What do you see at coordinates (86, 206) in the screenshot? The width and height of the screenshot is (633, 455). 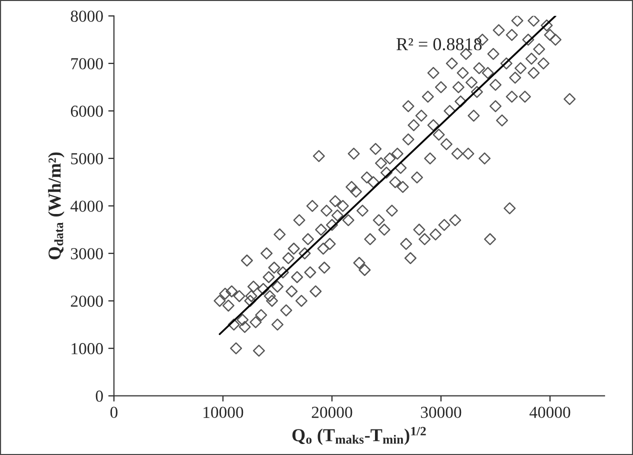 I see `y-tick-label: 4000` at bounding box center [86, 206].